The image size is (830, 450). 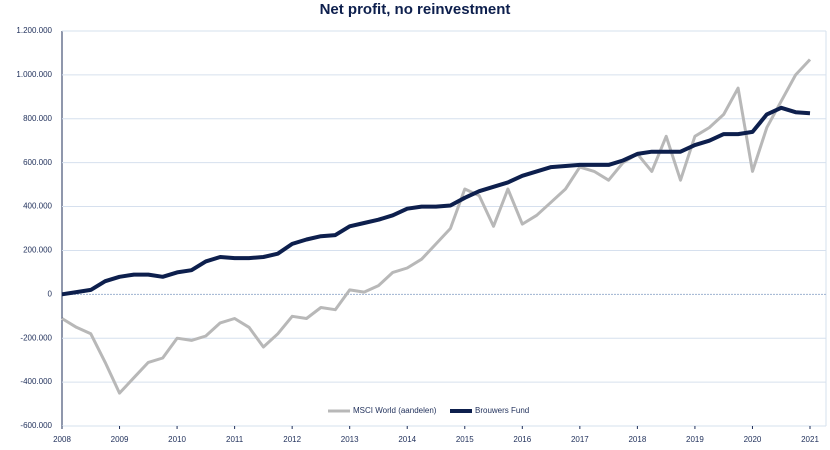 What do you see at coordinates (695, 439) in the screenshot?
I see `x-tick-label: 2019` at bounding box center [695, 439].